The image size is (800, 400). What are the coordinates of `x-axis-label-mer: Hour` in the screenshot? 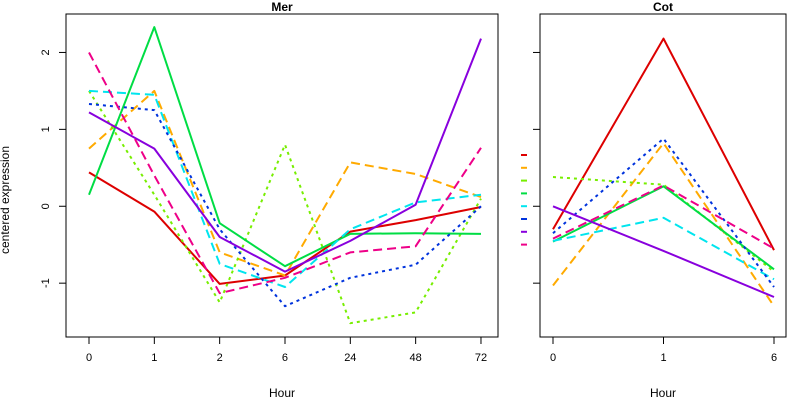 It's located at (282, 393).